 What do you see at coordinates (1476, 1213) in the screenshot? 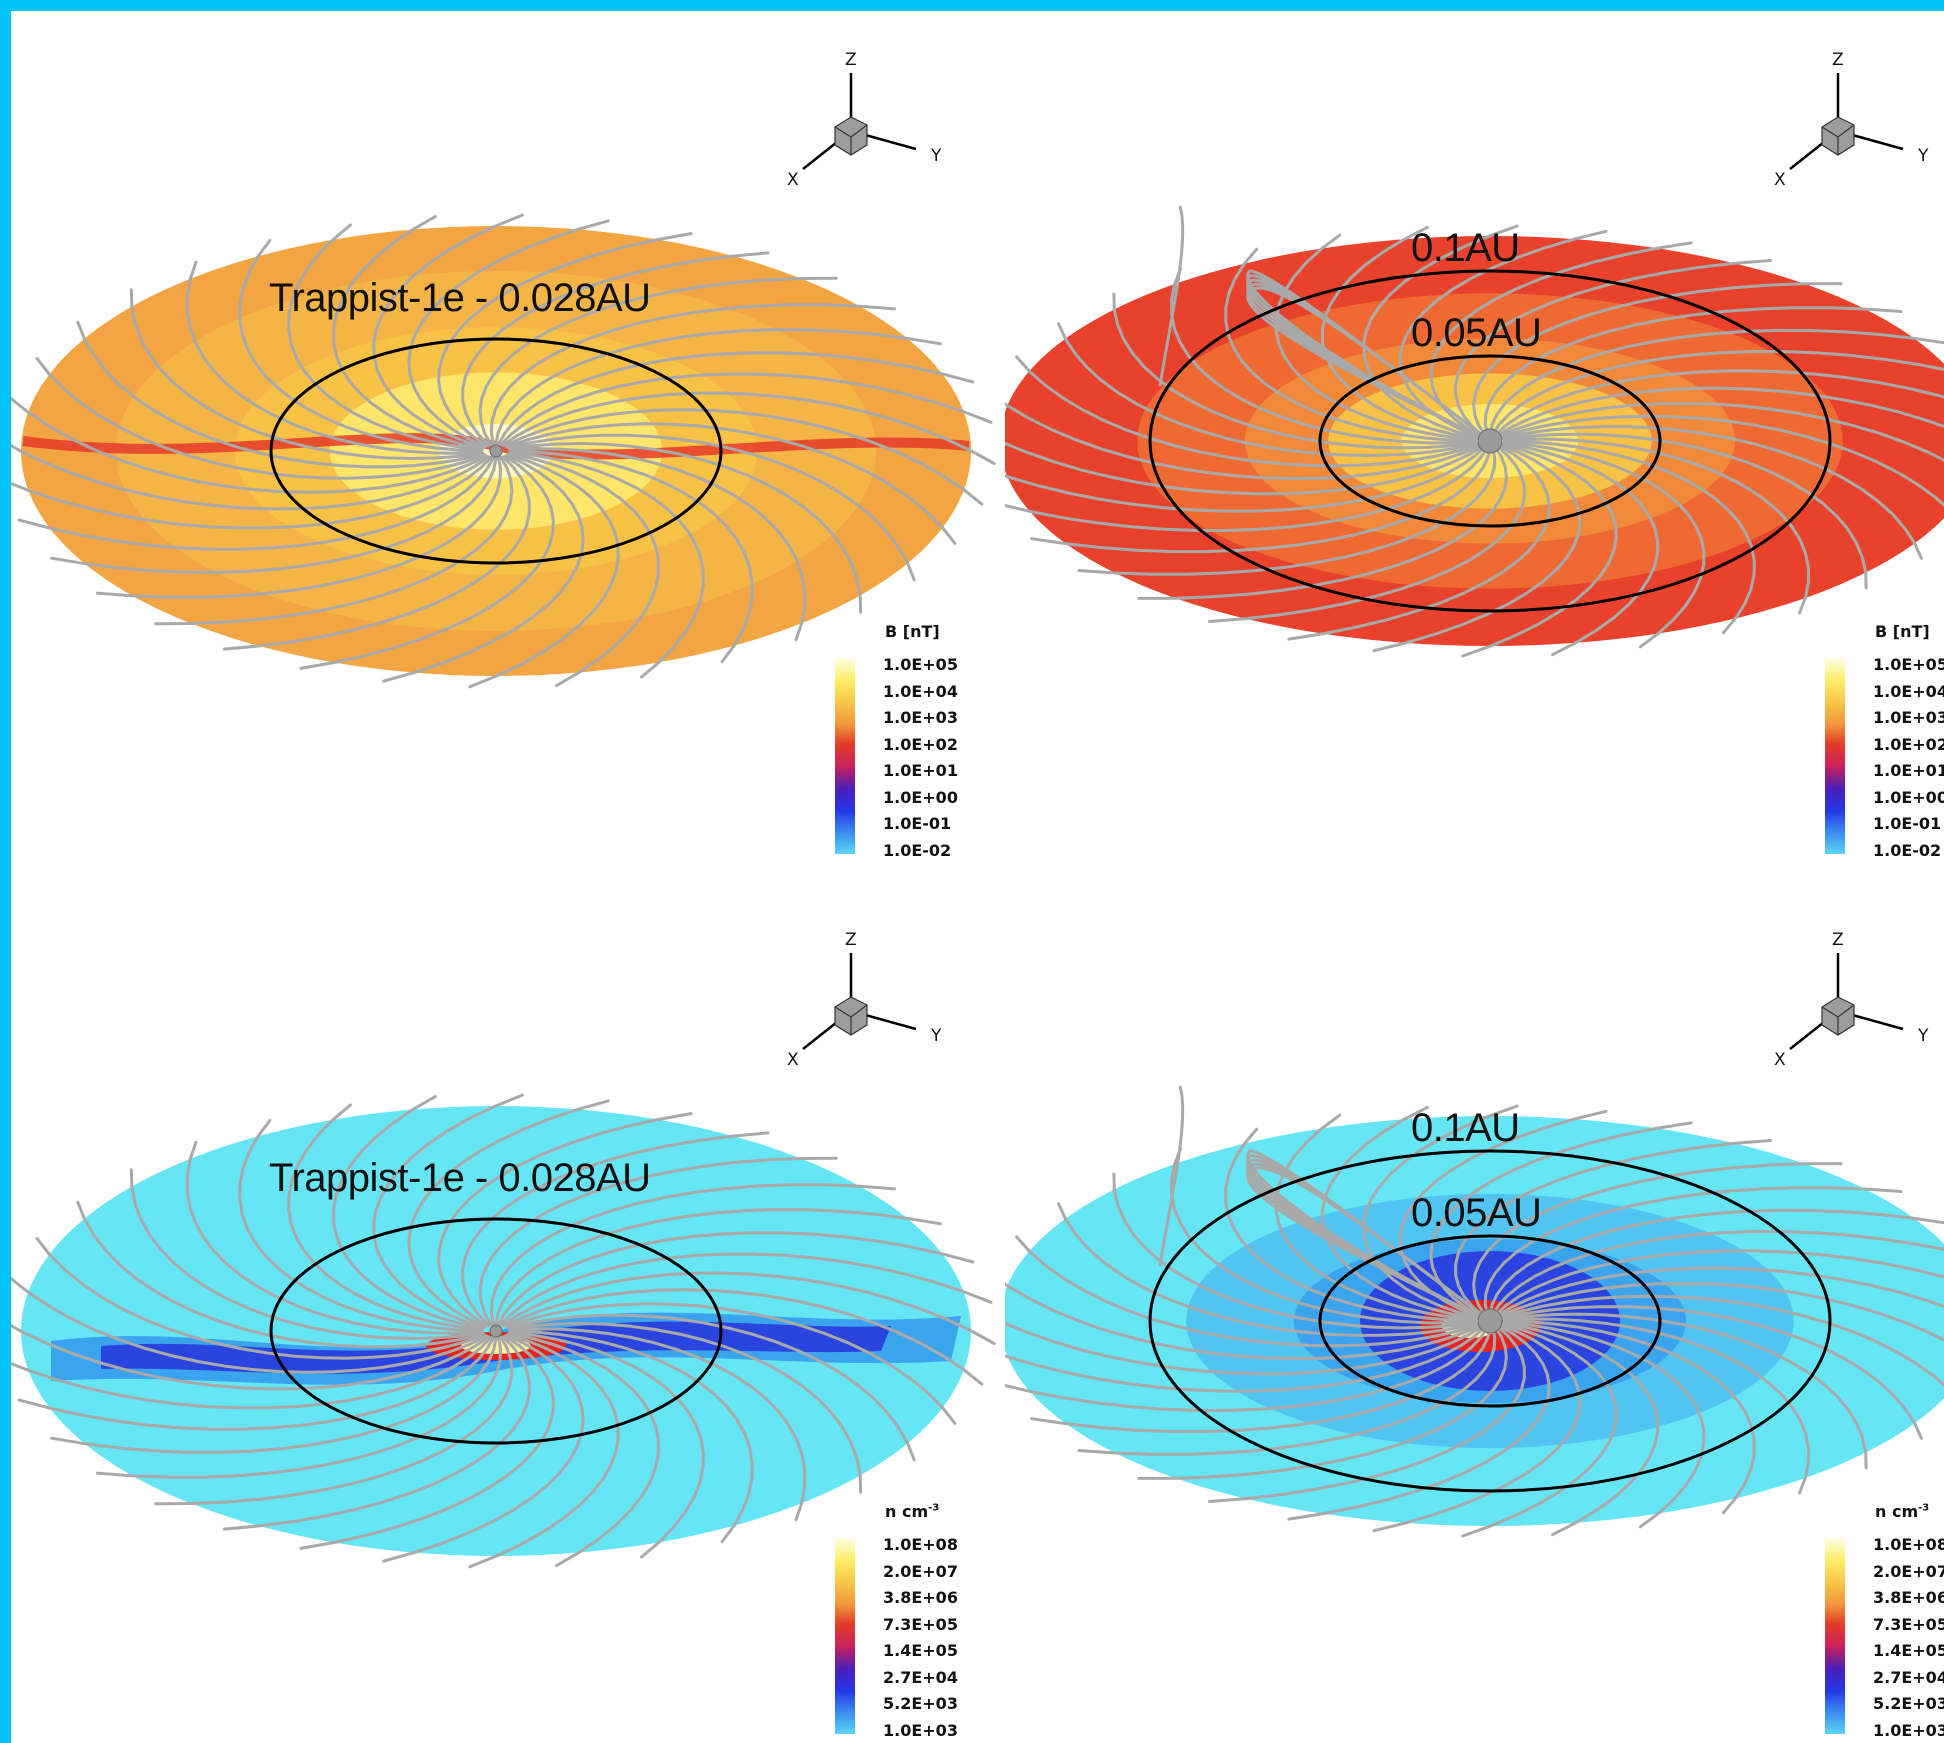
I see `inner-orbit-label: 0.05AU` at bounding box center [1476, 1213].